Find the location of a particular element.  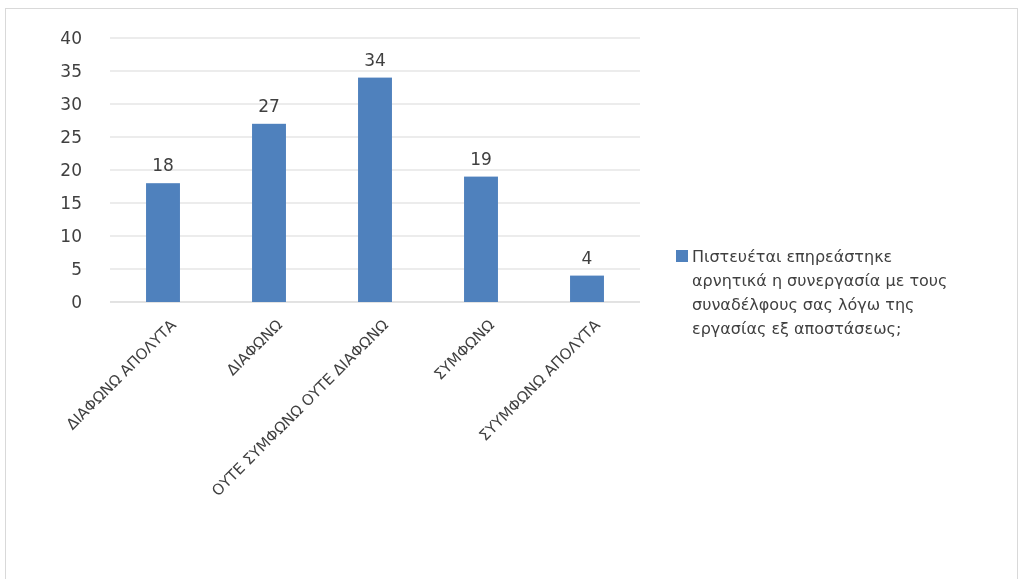

data-label: 19 is located at coordinates (481, 158).